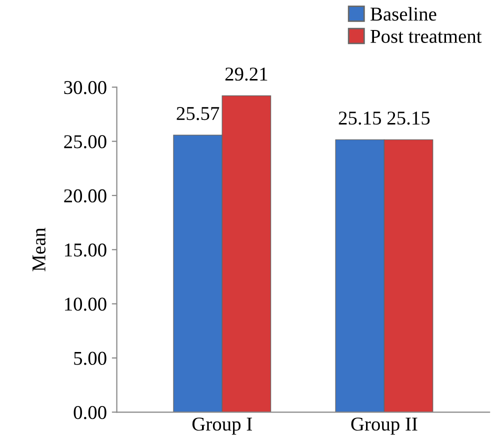 The image size is (497, 447). What do you see at coordinates (384, 426) in the screenshot?
I see `x-tick-label: Group II` at bounding box center [384, 426].